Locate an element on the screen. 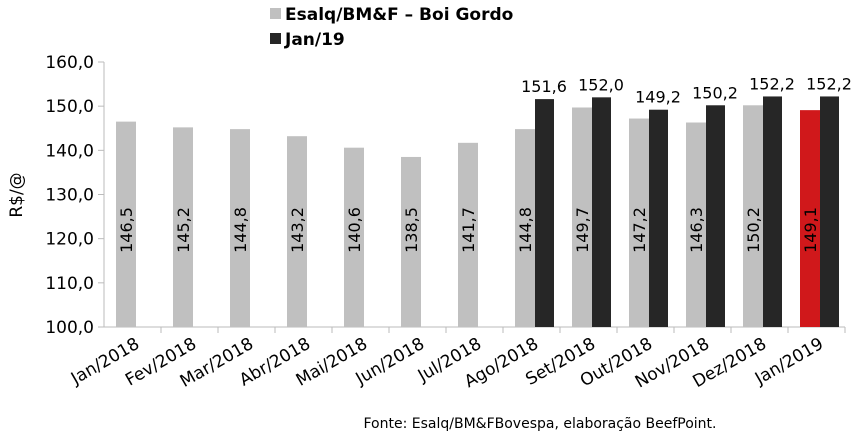  y-tick-label: 160,0 is located at coordinates (69, 63).